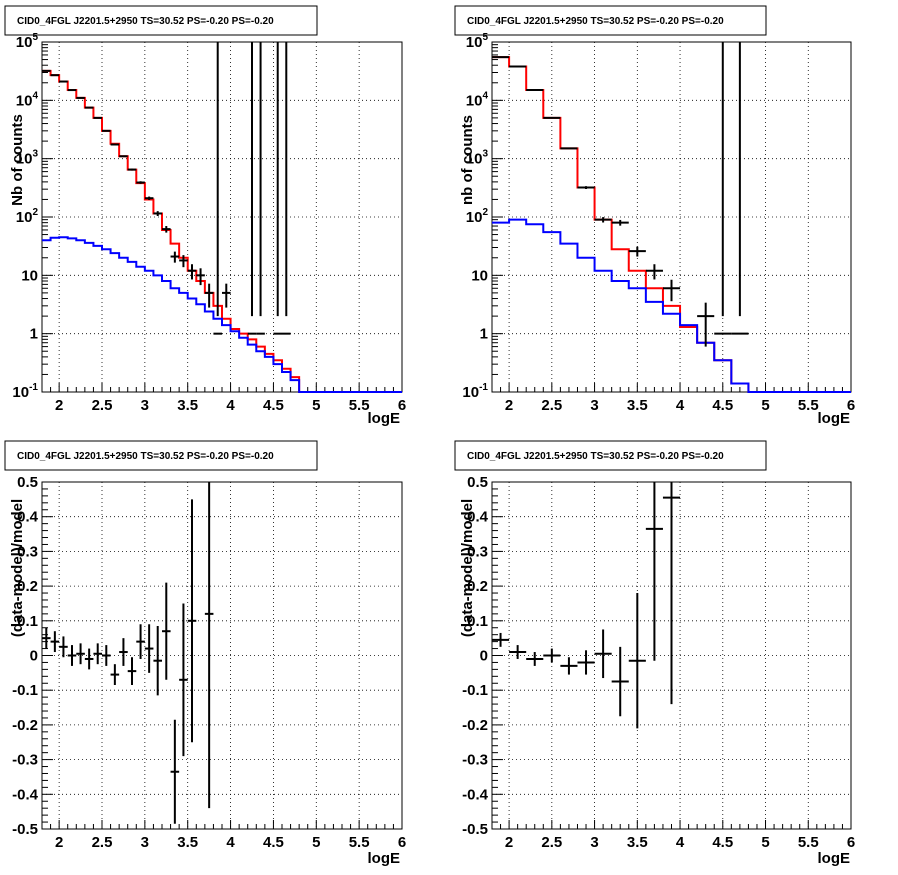 The height and width of the screenshot is (875, 898). I want to click on y-tick-label: 1, so click(484, 334).